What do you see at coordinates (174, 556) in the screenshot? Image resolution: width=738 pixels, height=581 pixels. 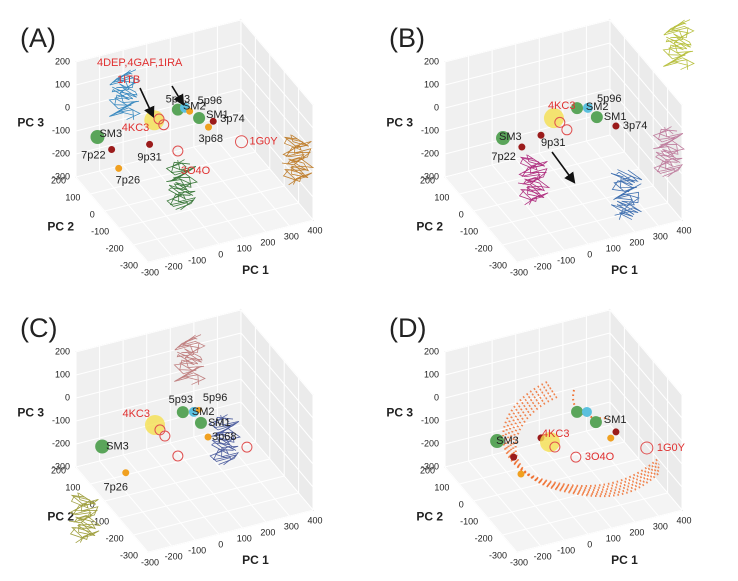 I see `x-tick-label: -200` at bounding box center [174, 556].